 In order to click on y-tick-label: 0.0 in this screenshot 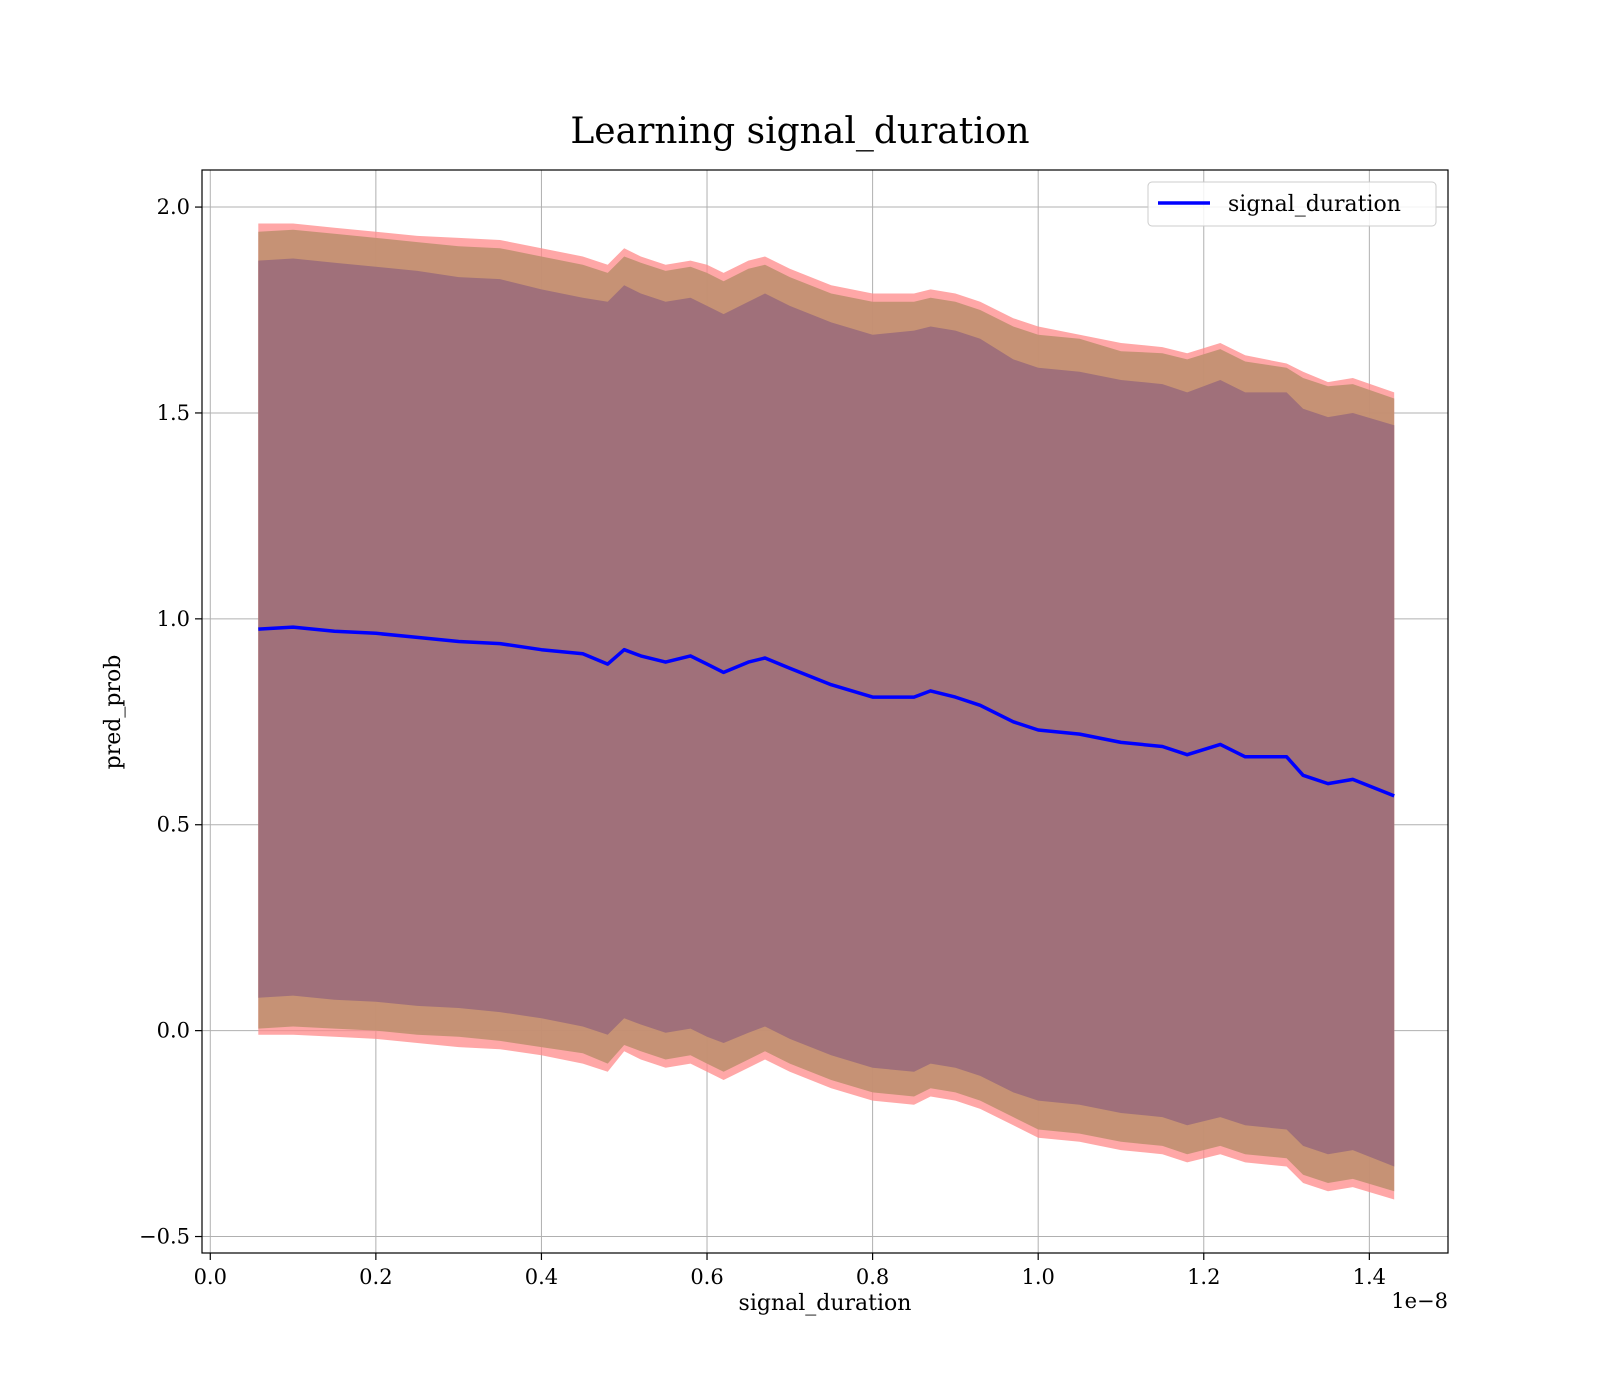, I will do `click(173, 1031)`.